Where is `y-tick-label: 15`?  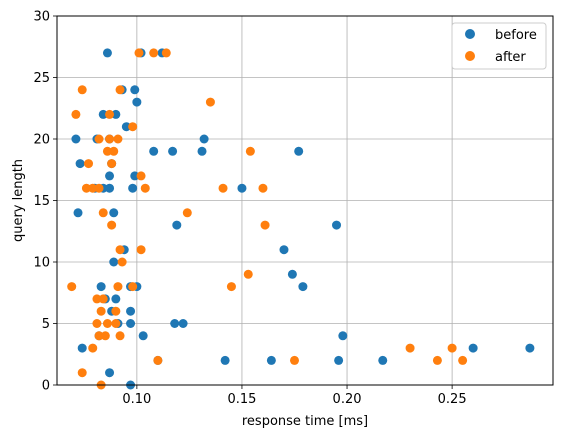 y-tick-label: 15 is located at coordinates (41, 201).